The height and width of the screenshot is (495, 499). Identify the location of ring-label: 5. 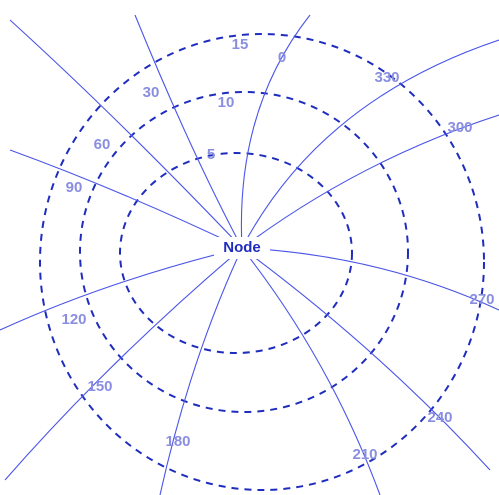
(211, 154).